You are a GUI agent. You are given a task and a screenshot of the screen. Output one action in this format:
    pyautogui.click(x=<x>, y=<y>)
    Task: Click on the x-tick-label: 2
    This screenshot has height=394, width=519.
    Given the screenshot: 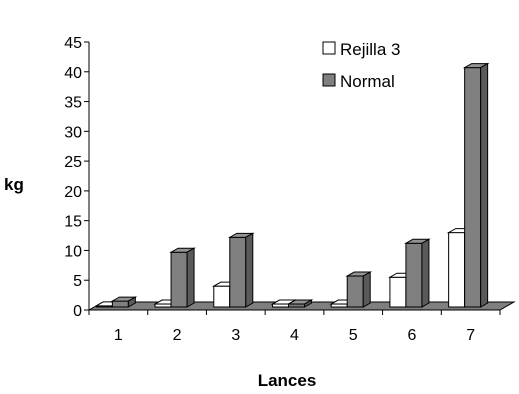 What is the action you would take?
    pyautogui.click(x=177, y=335)
    